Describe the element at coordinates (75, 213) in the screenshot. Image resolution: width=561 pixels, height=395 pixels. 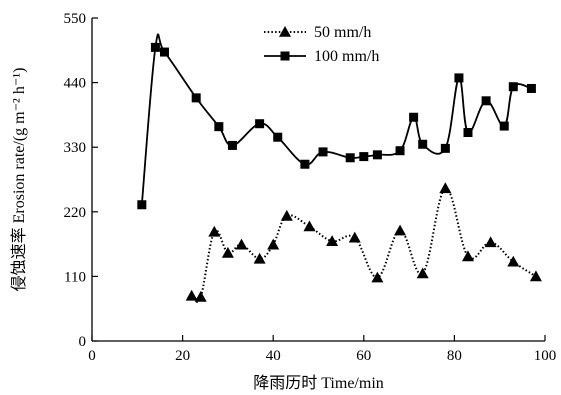
I see `y-tick-label: 220` at that location.